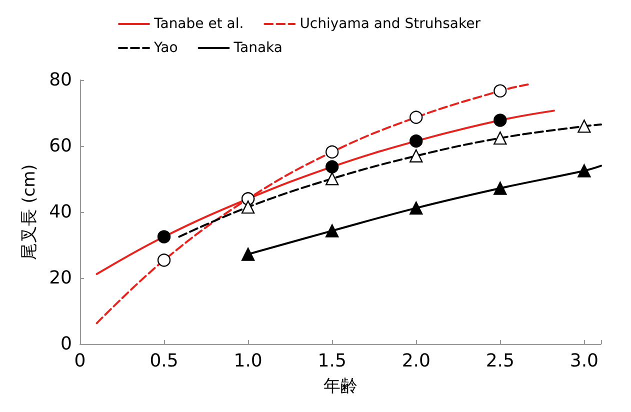 The width and height of the screenshot is (631, 412). What do you see at coordinates (60, 212) in the screenshot?
I see `y-tick-label: 40` at bounding box center [60, 212].